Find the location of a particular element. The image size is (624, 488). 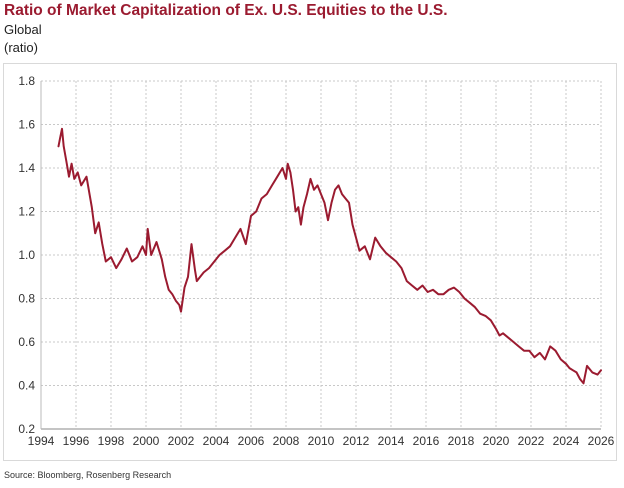

y-tick-label: 1.0 is located at coordinates (26, 255).